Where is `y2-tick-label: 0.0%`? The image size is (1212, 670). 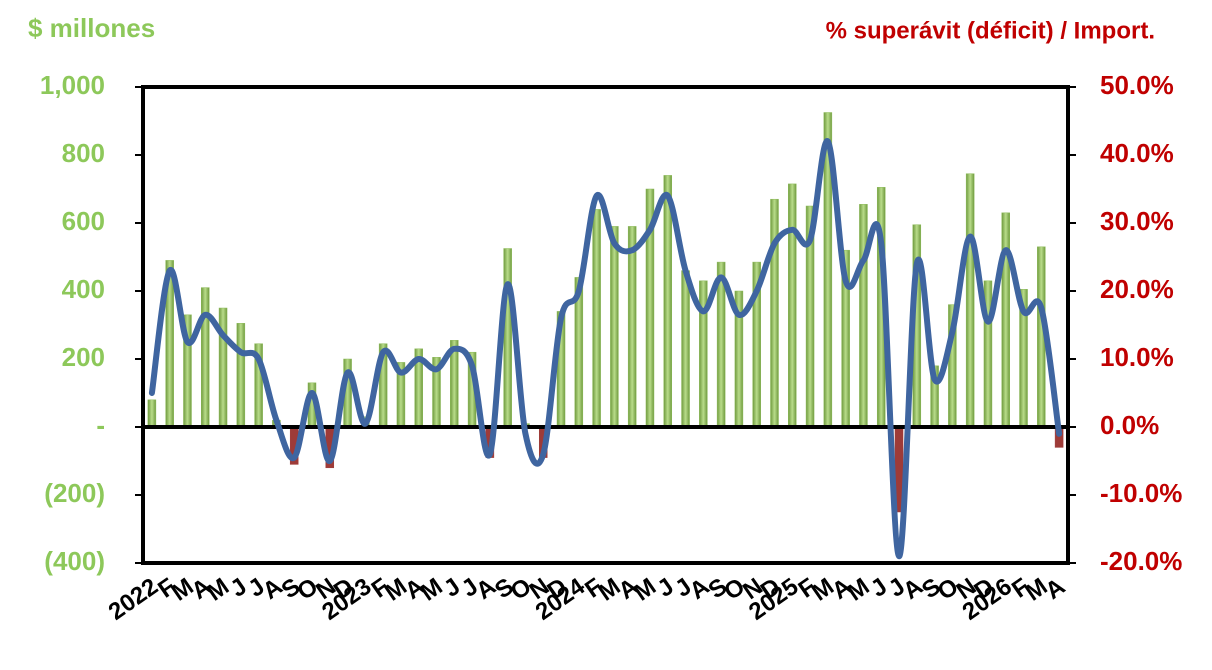
y2-tick-label: 0.0% is located at coordinates (1129, 425).